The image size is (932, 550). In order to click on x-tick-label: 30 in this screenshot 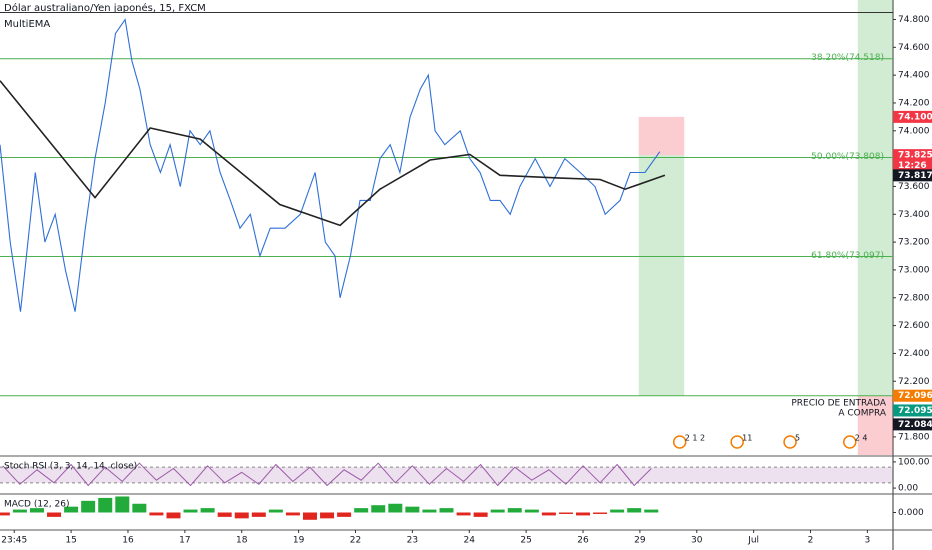, I will do `click(697, 541)`.